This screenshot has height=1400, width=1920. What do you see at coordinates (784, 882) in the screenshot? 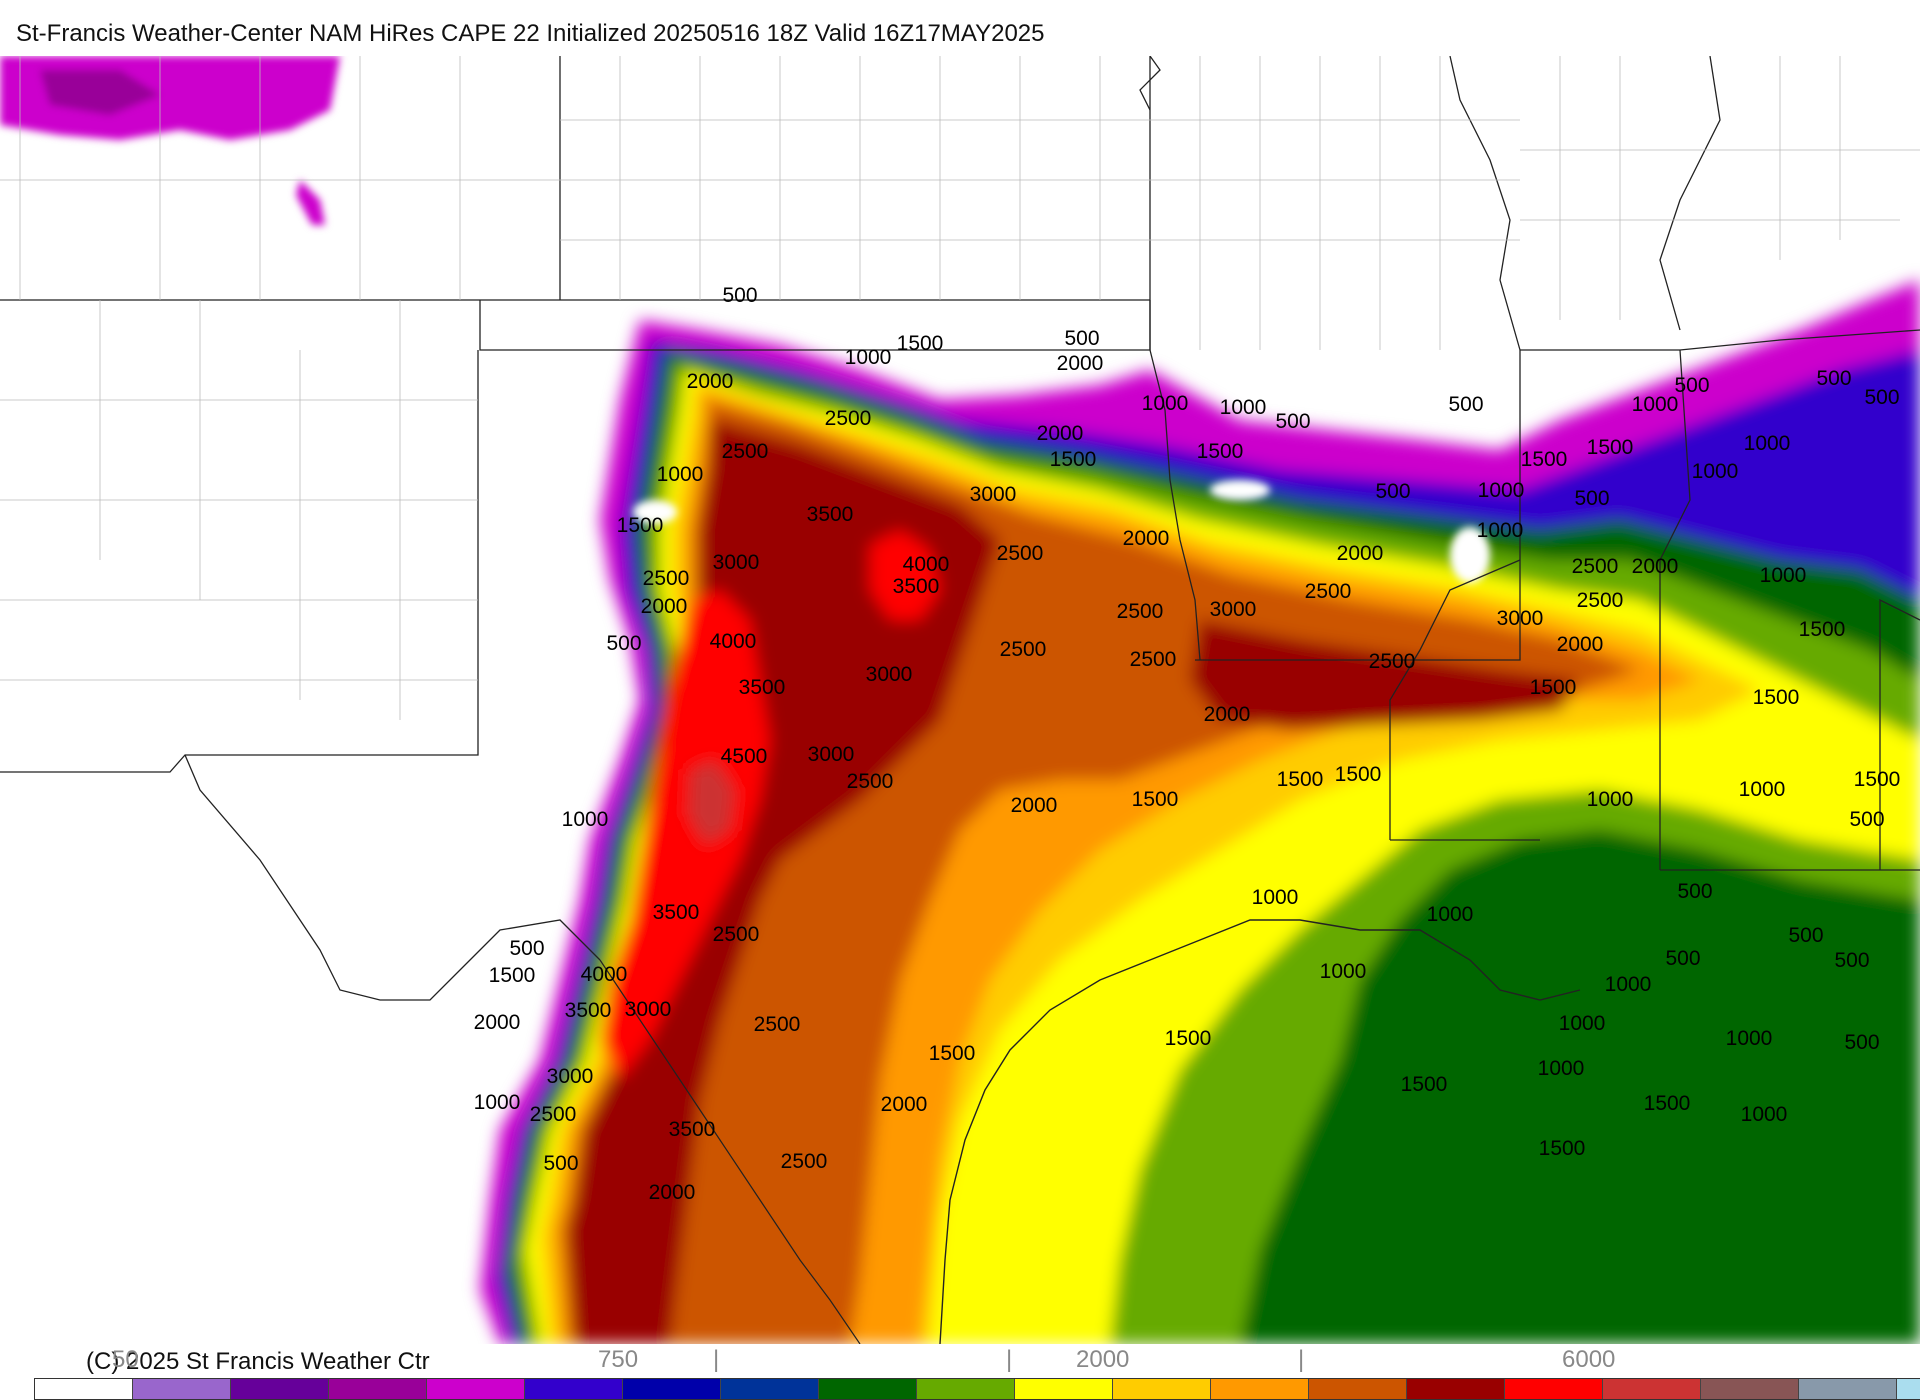
I see `cape-band-darkred` at bounding box center [784, 882].